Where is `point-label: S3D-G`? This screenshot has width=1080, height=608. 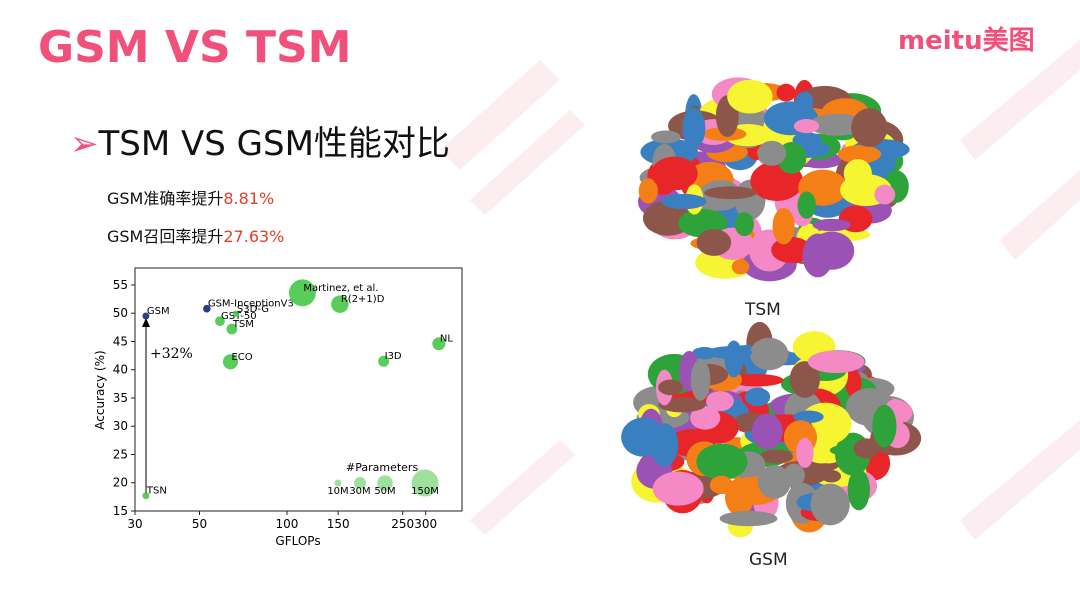 point-label: S3D-G is located at coordinates (253, 309).